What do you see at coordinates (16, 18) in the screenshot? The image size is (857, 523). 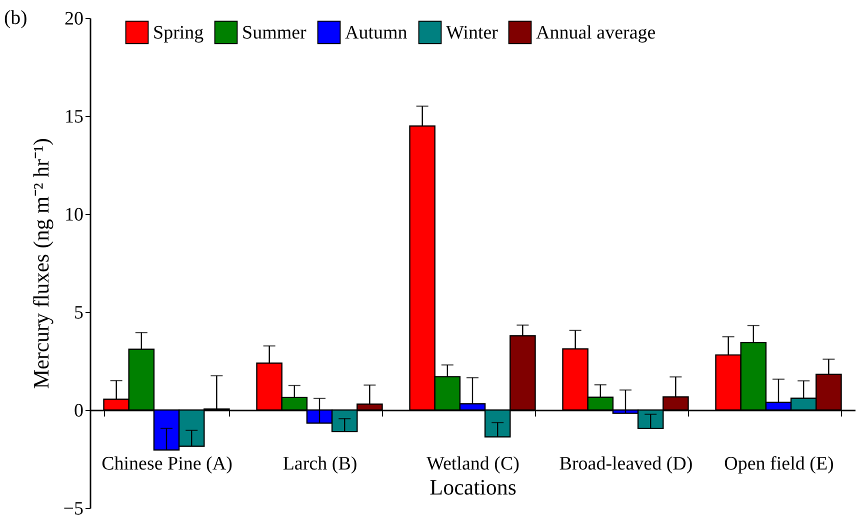 I see `chart-title: (b)` at bounding box center [16, 18].